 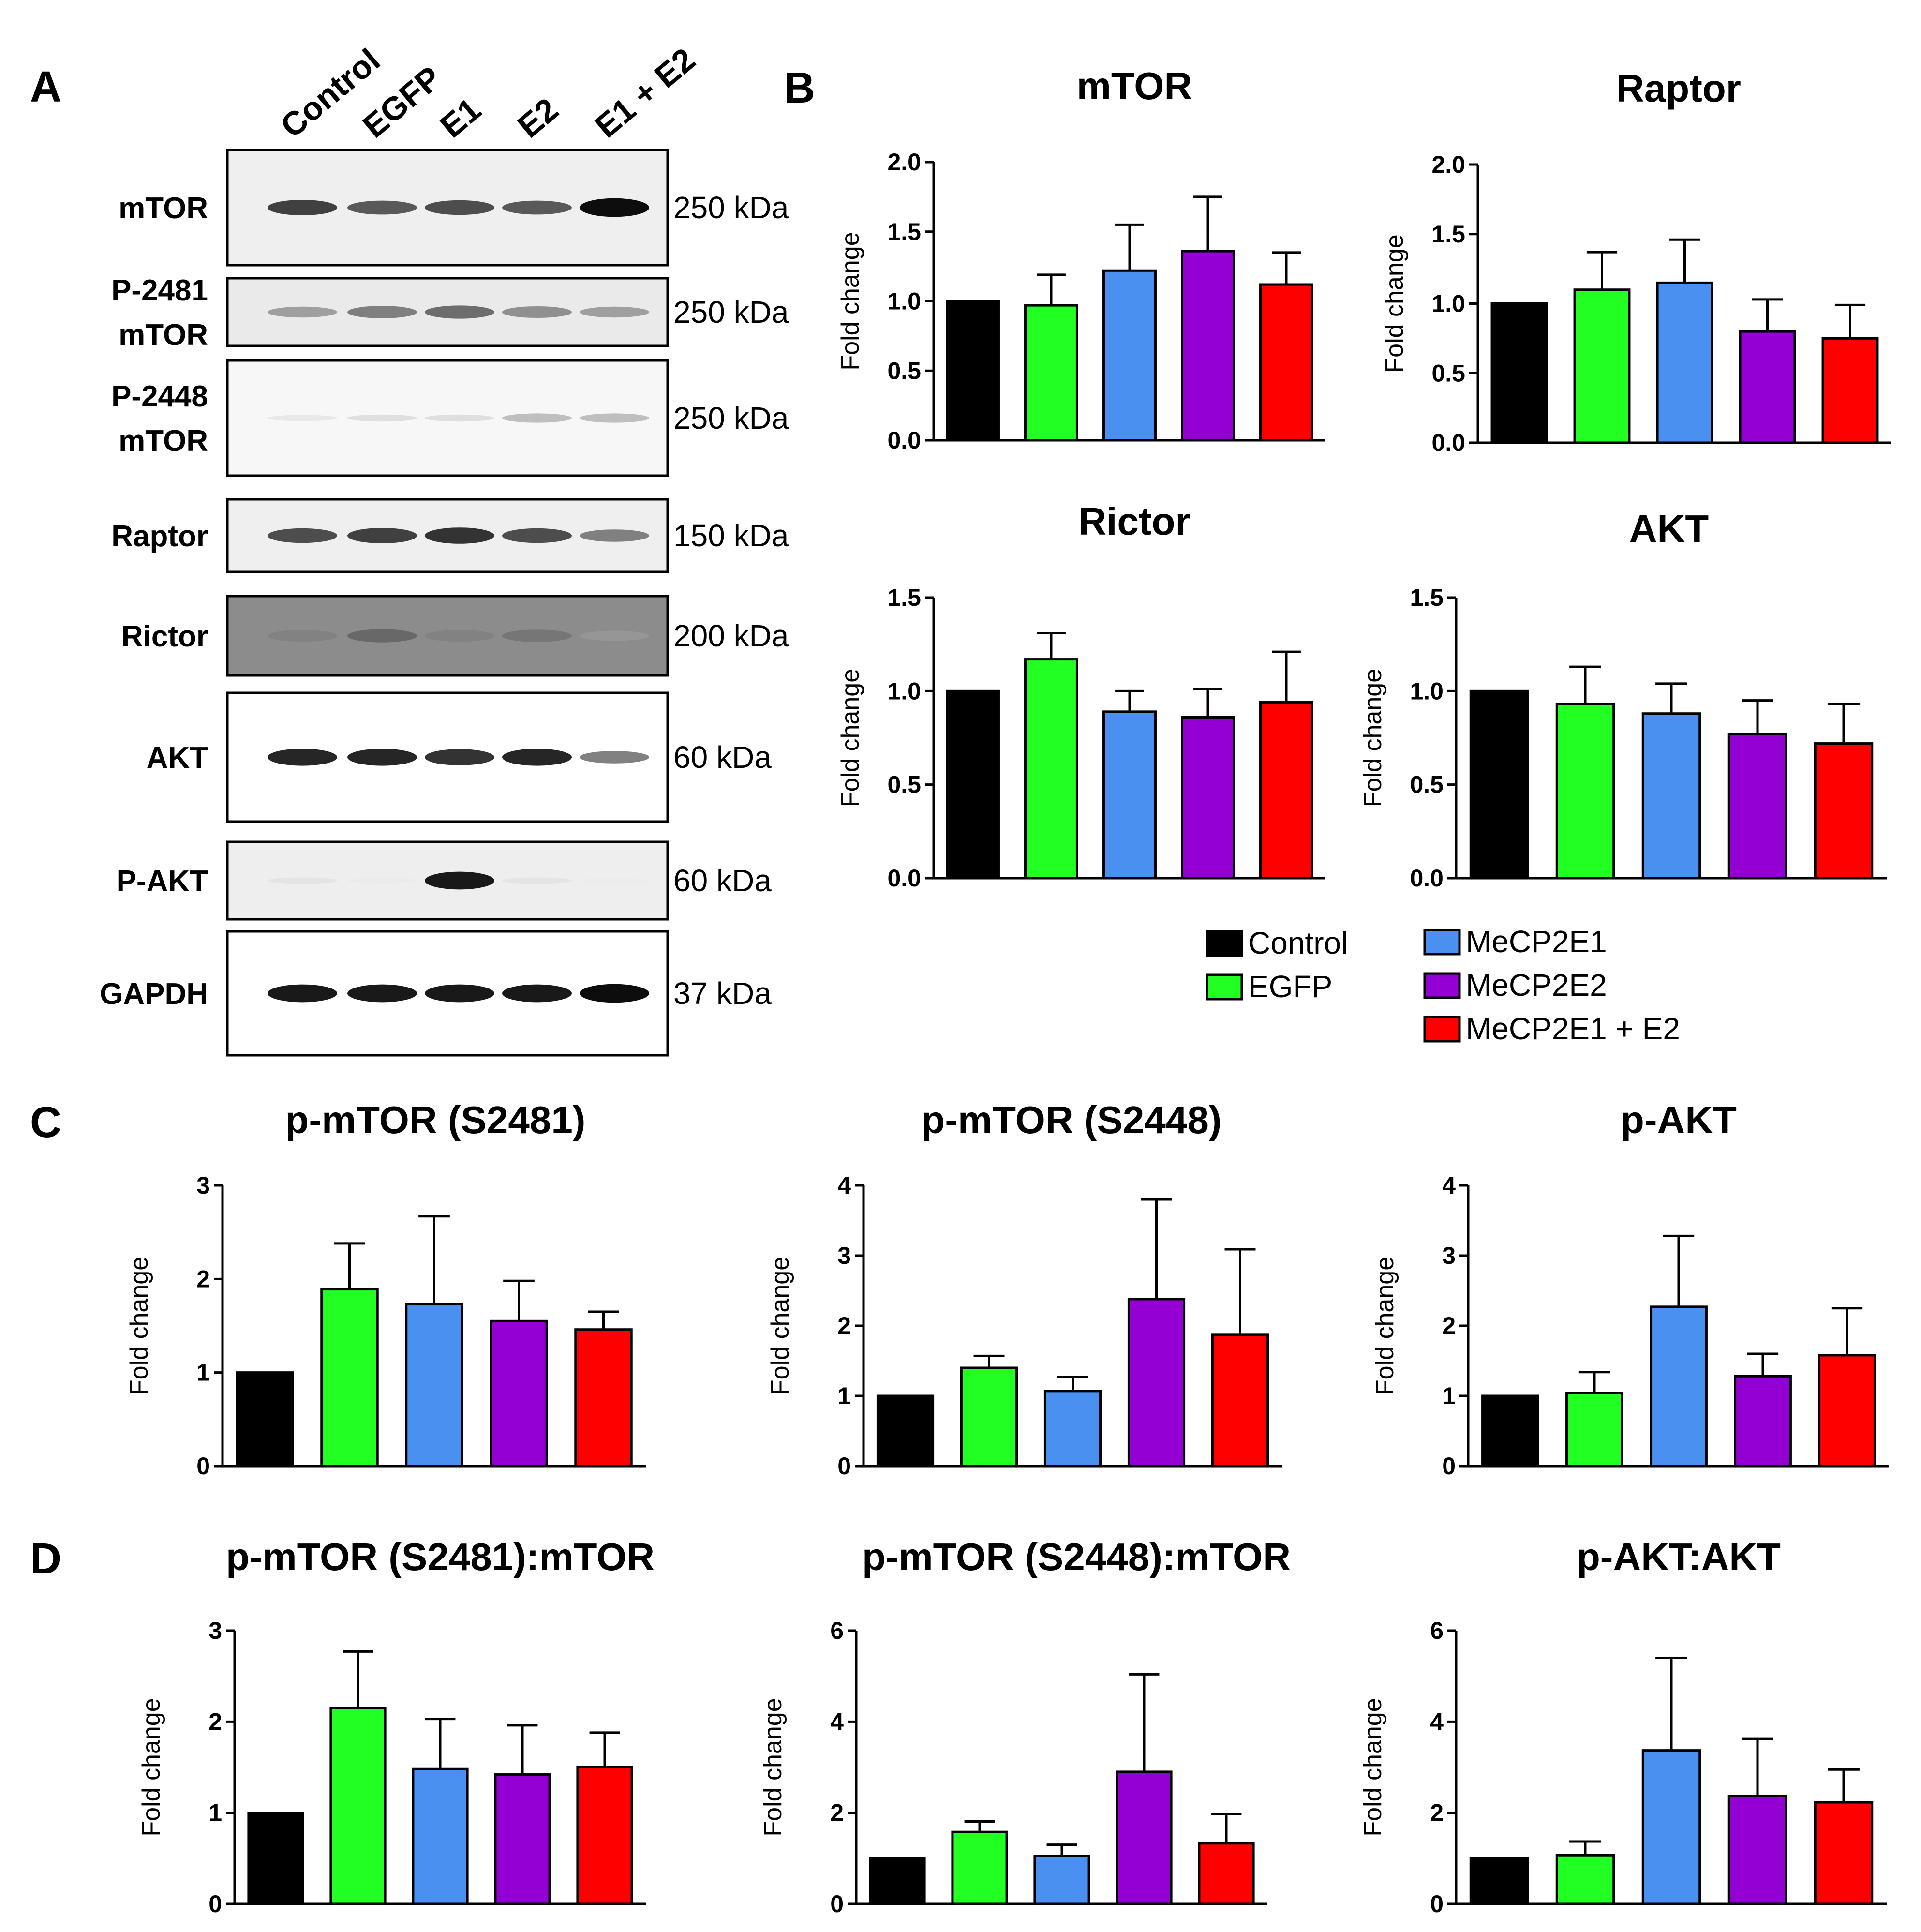 I want to click on chart-title: p-mTOR (S2448):mTOR, so click(x=1076, y=1556).